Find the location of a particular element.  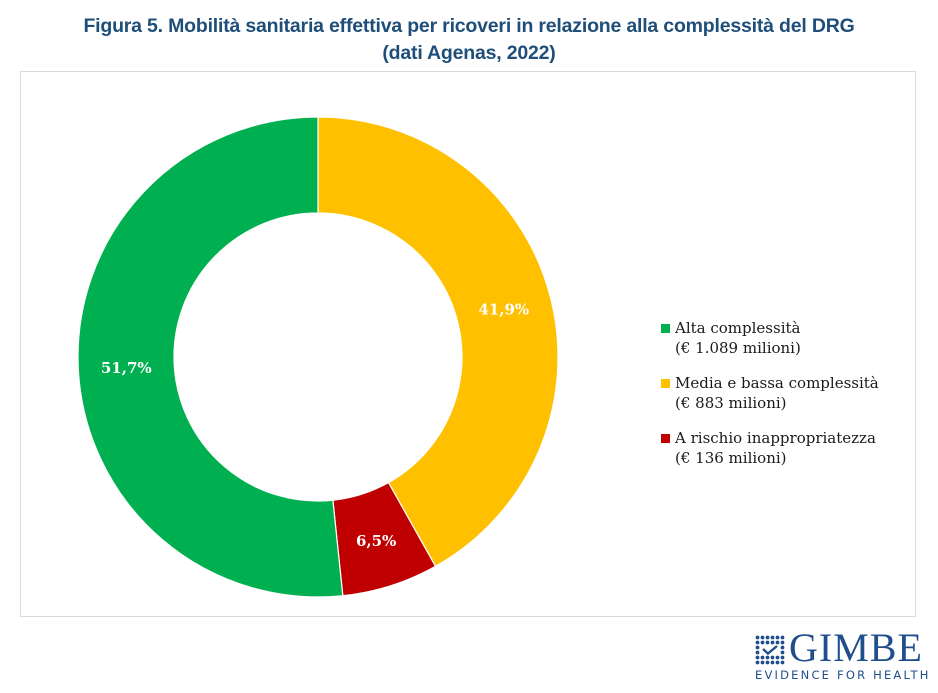

data-label-0: 41,9% is located at coordinates (503, 309).